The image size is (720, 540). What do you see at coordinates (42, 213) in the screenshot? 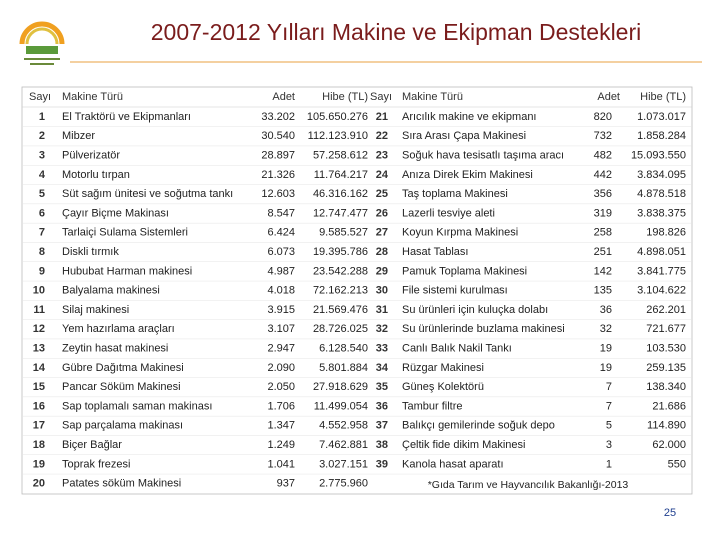
I see `row-number: 6` at bounding box center [42, 213].